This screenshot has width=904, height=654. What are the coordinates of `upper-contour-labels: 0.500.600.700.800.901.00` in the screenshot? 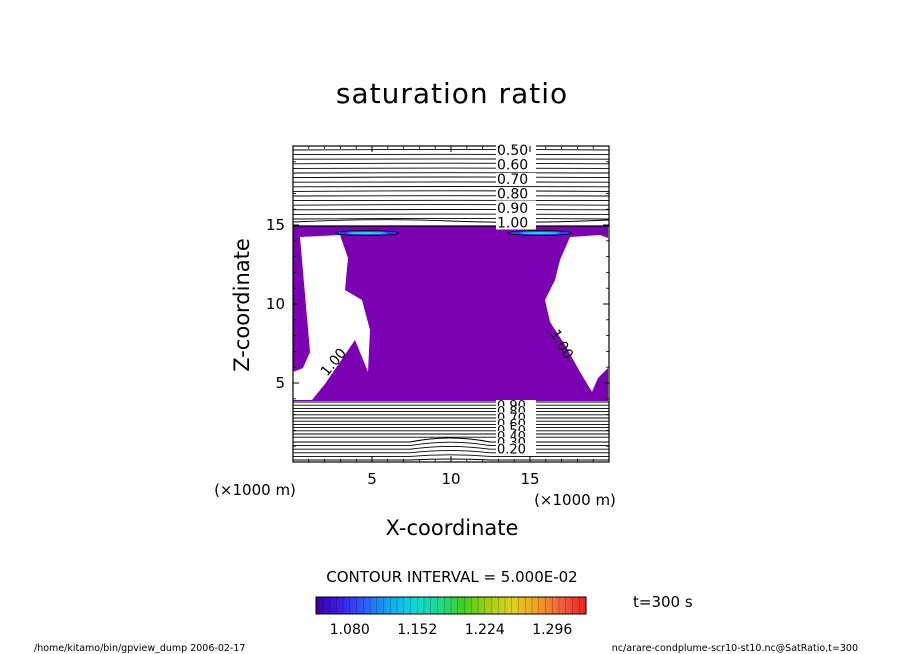 It's located at (516, 187).